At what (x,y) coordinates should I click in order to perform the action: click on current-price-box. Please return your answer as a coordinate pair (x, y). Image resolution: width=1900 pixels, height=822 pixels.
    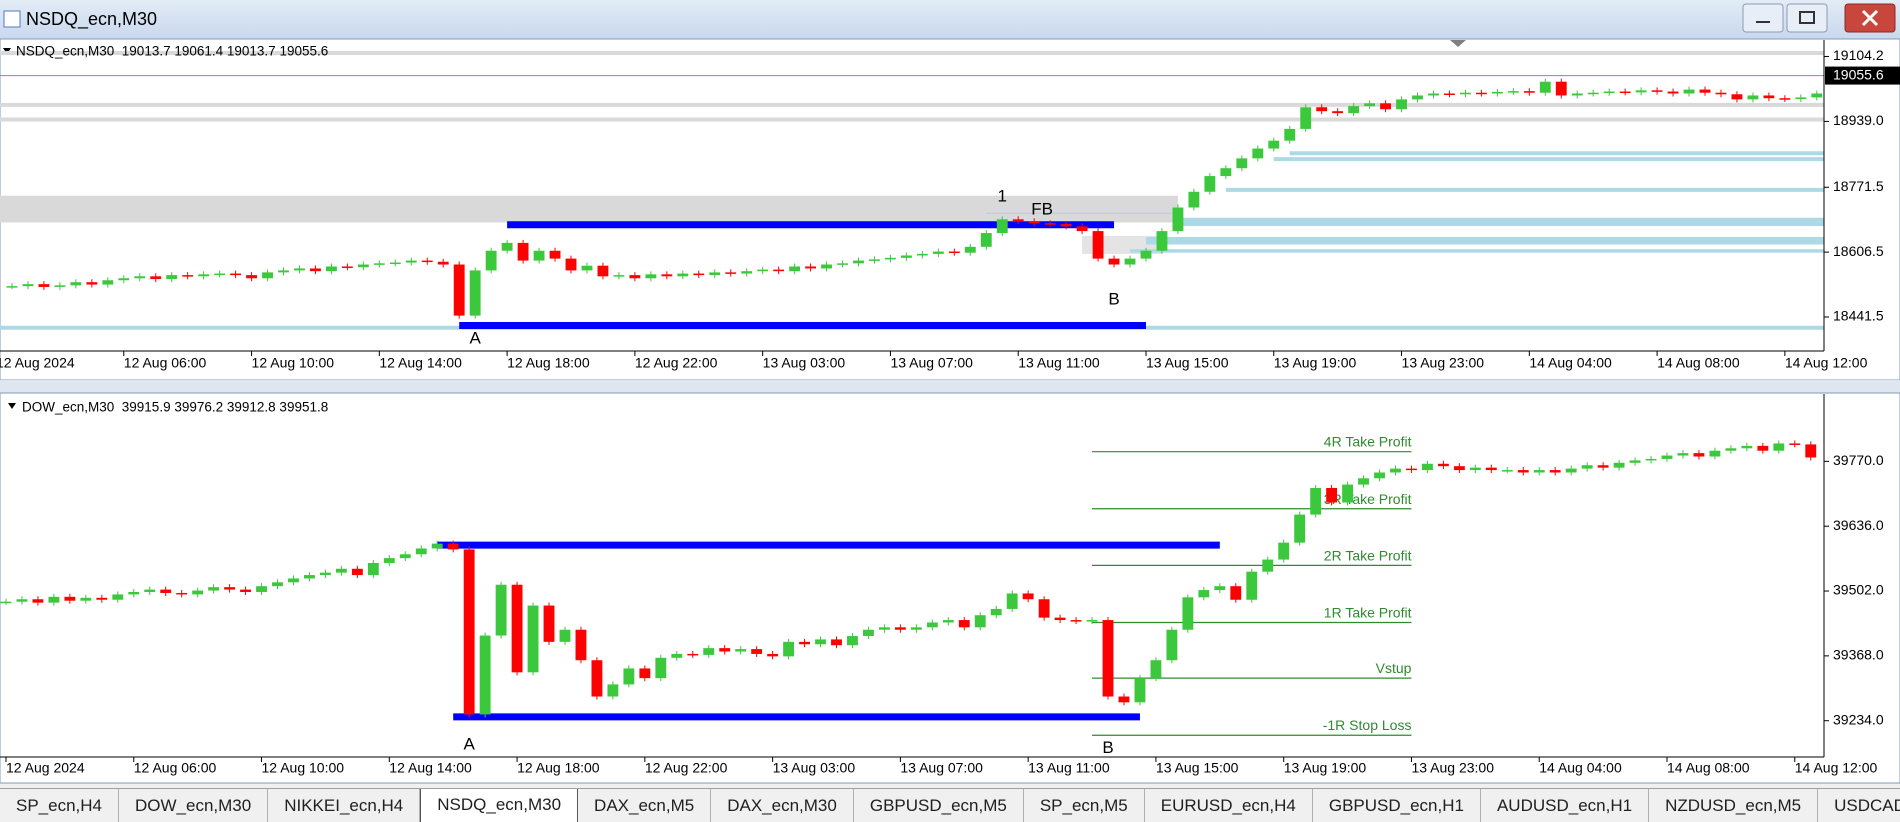
    Looking at the image, I should click on (1862, 75).